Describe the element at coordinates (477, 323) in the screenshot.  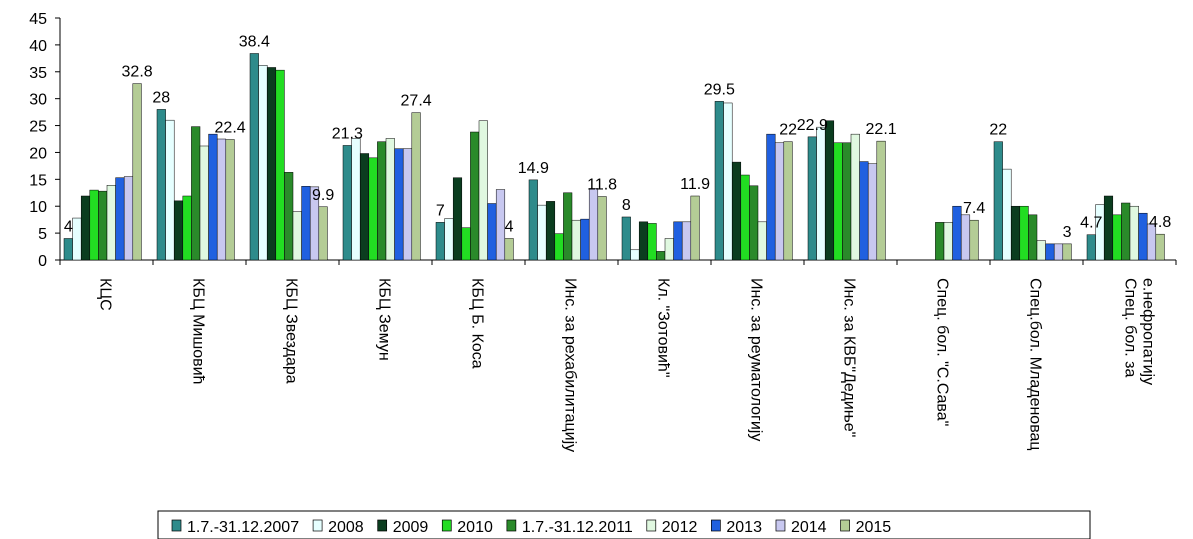
I see `category-label: КБЦ Б. Коса` at that location.